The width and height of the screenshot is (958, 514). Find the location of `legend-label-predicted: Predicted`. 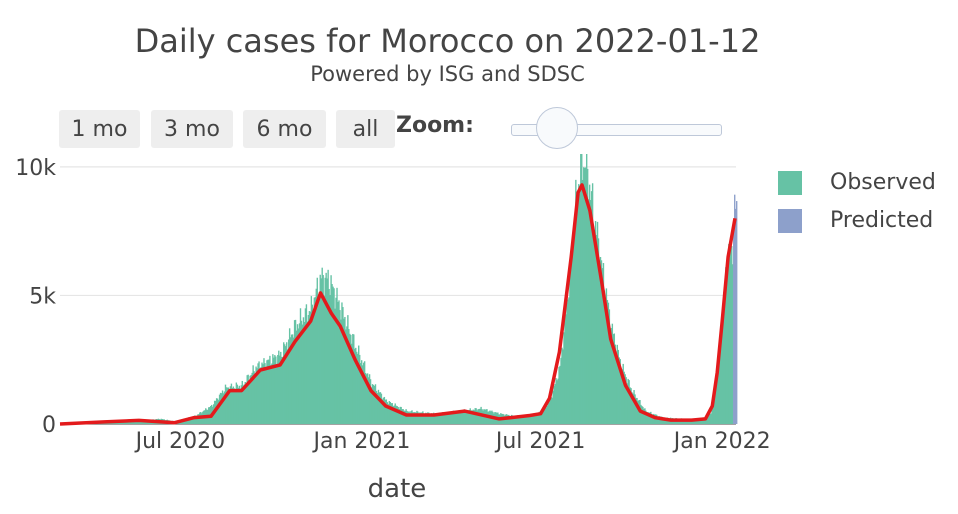

legend-label-predicted: Predicted is located at coordinates (882, 220).